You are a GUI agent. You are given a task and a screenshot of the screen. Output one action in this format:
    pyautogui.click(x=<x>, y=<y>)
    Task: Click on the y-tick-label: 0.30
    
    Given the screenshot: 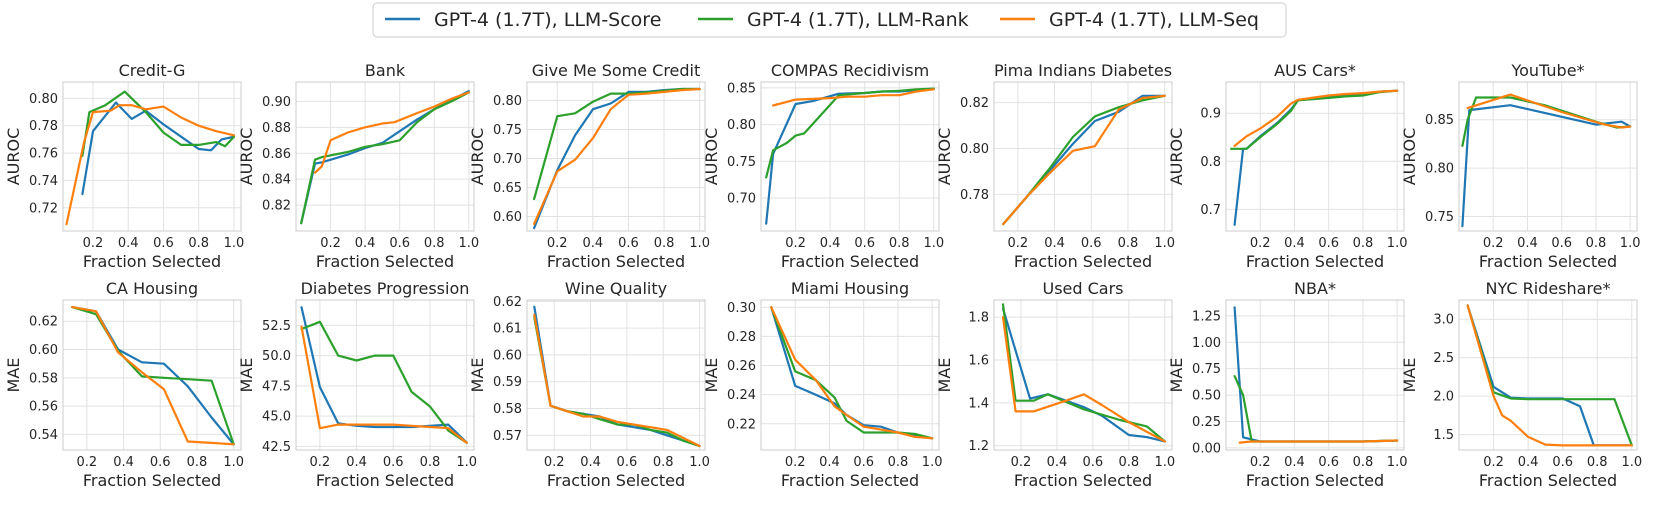 What is the action you would take?
    pyautogui.click(x=741, y=308)
    